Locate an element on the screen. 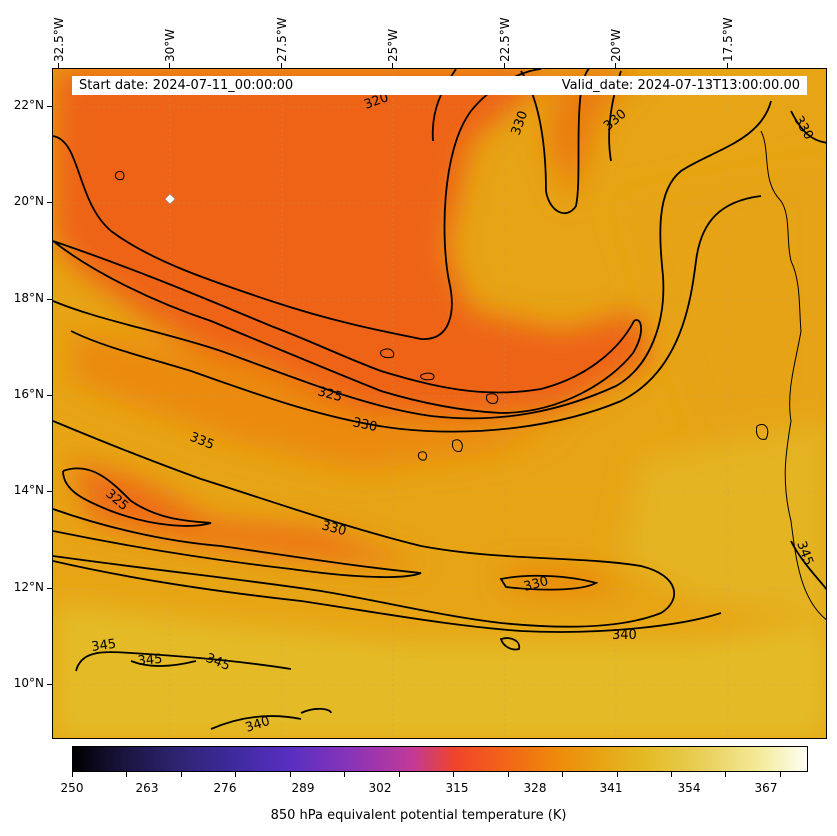 Image resolution: width=837 pixels, height=836 pixels. contour-345-west is located at coordinates (183, 661).